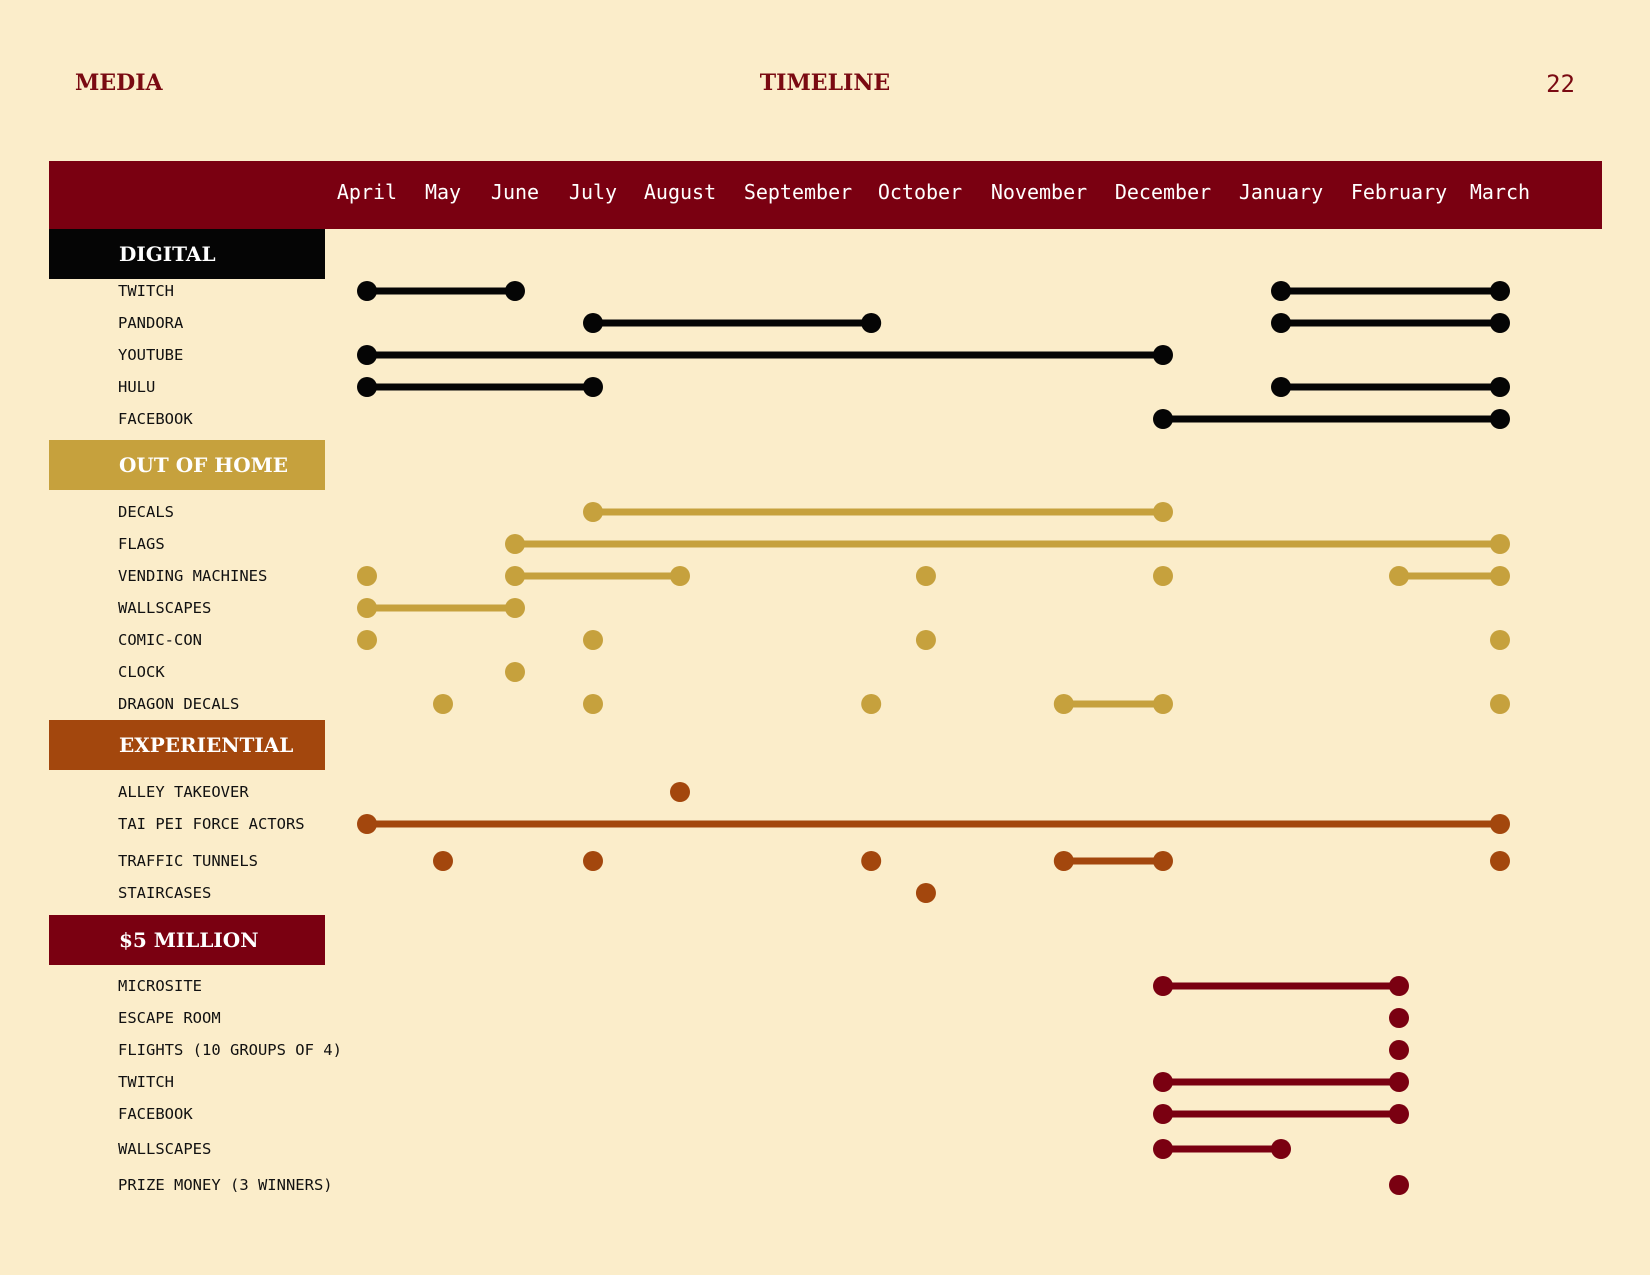  What do you see at coordinates (160, 640) in the screenshot?
I see `row-label: COMIC-CON` at bounding box center [160, 640].